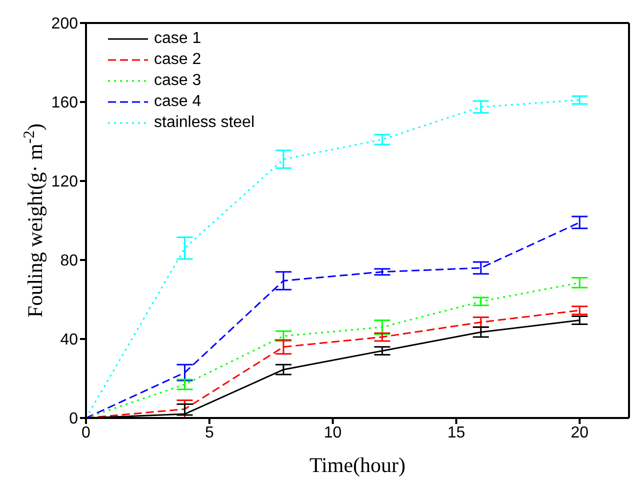 The width and height of the screenshot is (638, 492). I want to click on y-tick-label: 120, so click(64, 182).